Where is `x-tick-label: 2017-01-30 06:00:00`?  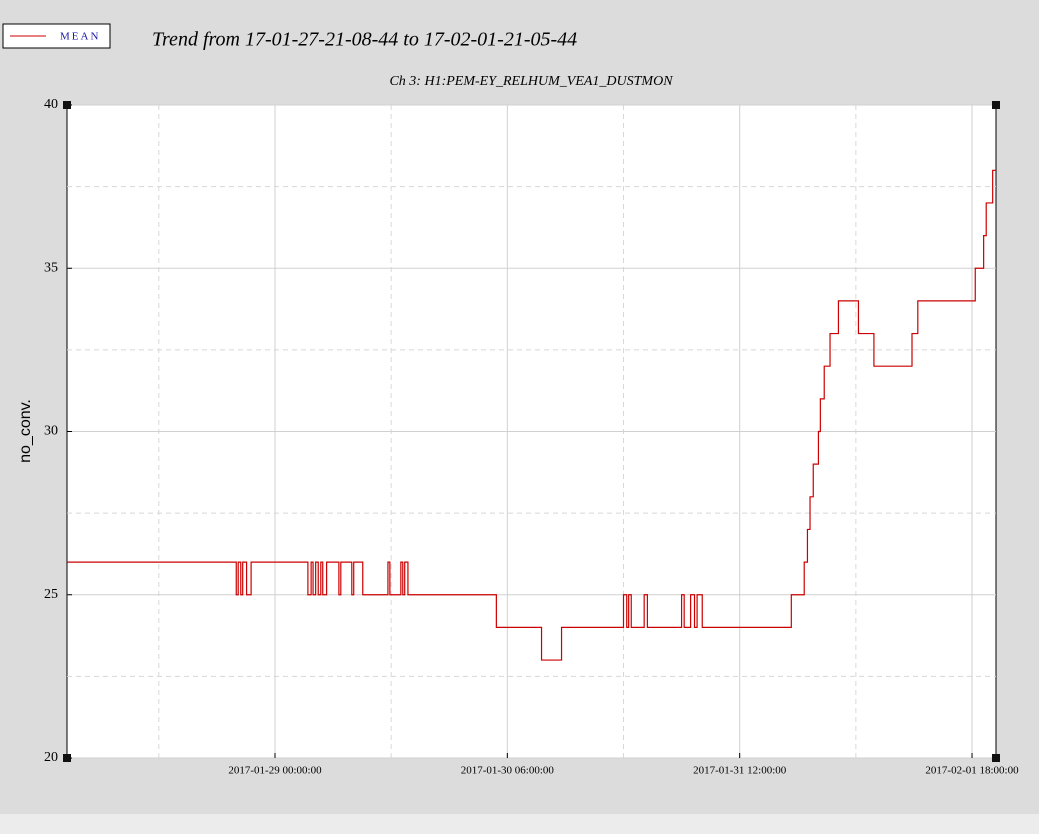 x-tick-label: 2017-01-30 06:00:00 is located at coordinates (508, 771).